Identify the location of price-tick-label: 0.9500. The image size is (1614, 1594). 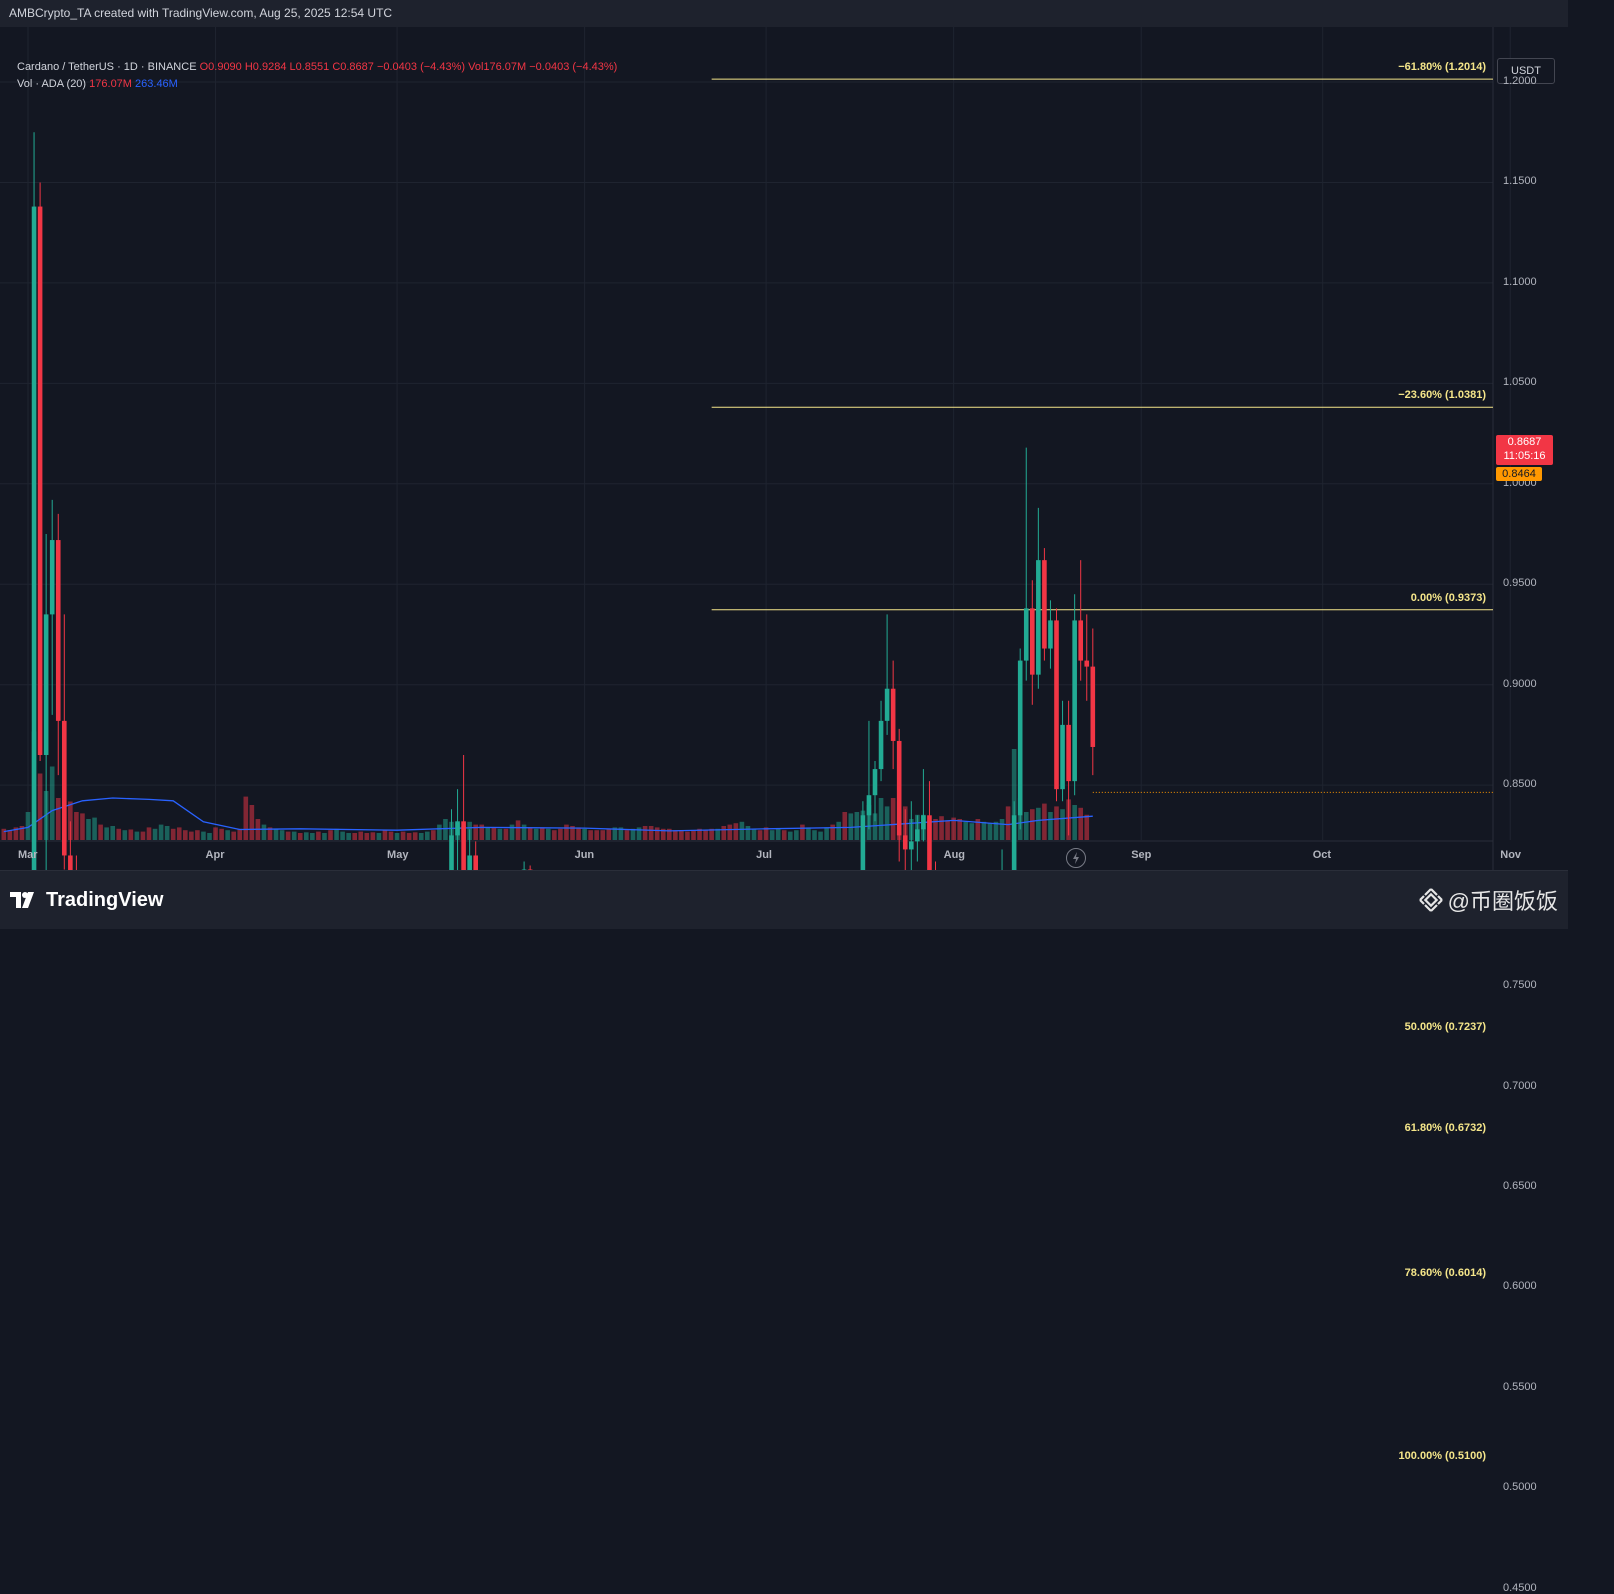
(1520, 583).